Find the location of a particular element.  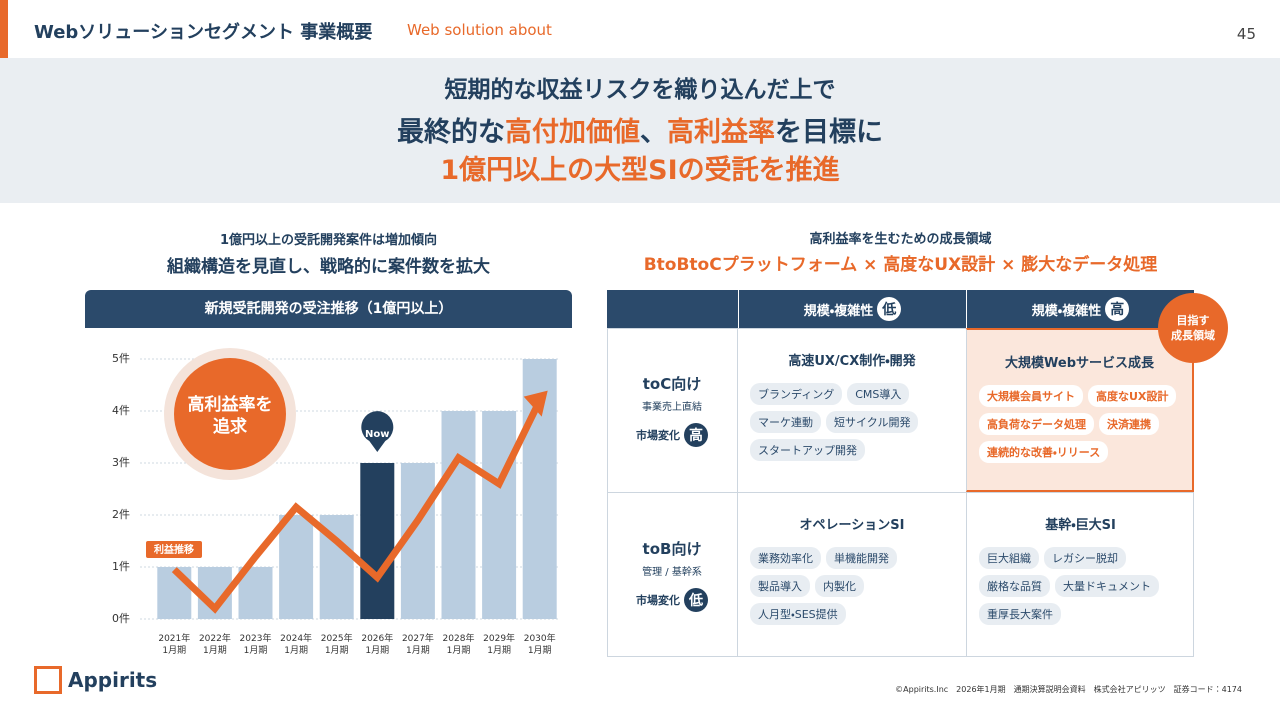

tag-row: 連続的な改善・リリース is located at coordinates (1085, 455).